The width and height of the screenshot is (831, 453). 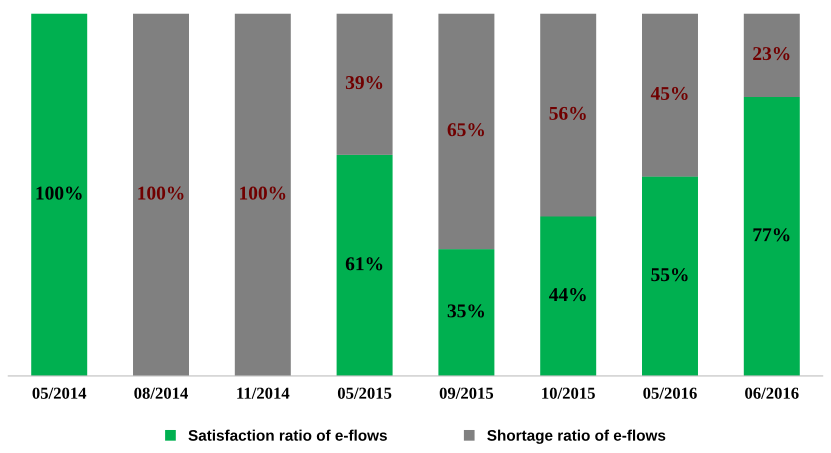 What do you see at coordinates (287, 435) in the screenshot?
I see `legend-label: Satisfaction ratio of e-flows` at bounding box center [287, 435].